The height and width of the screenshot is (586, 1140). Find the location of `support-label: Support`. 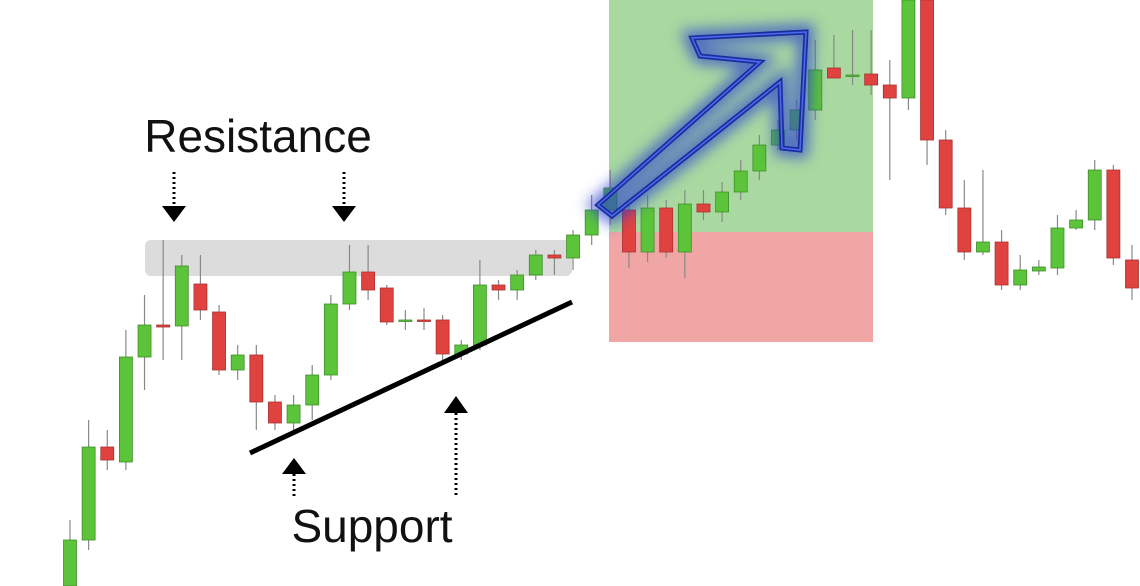

support-label: Support is located at coordinates (371, 526).